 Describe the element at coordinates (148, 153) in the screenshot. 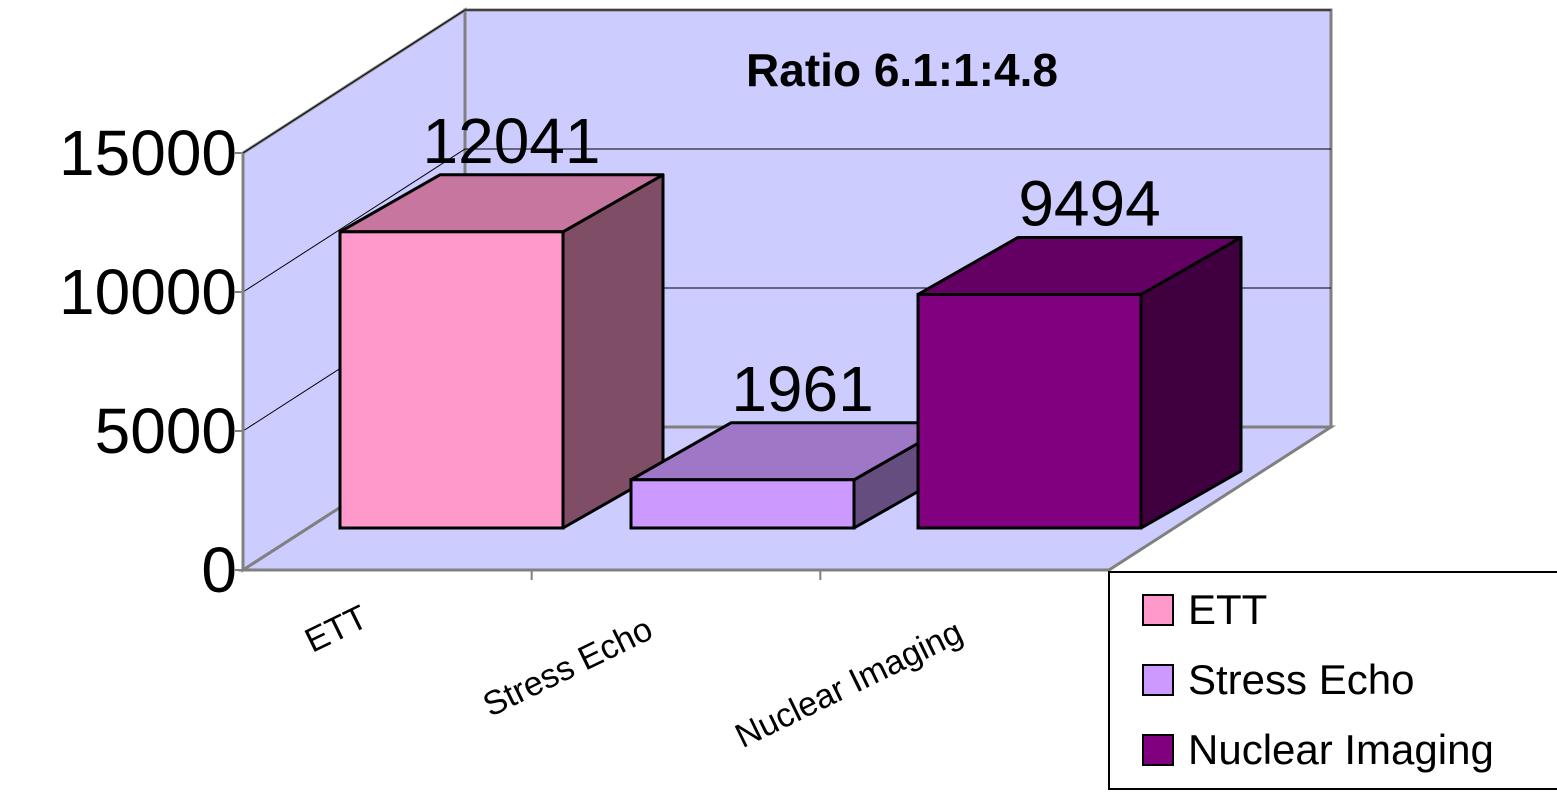

I see `y-tick-label-15000: 15000` at that location.